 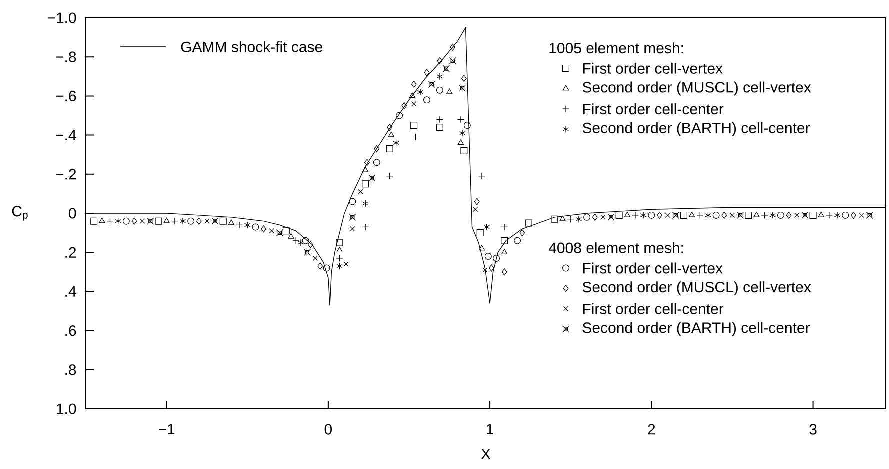 What do you see at coordinates (66, 96) in the screenshot?
I see `y-tick-label: −.6` at bounding box center [66, 96].